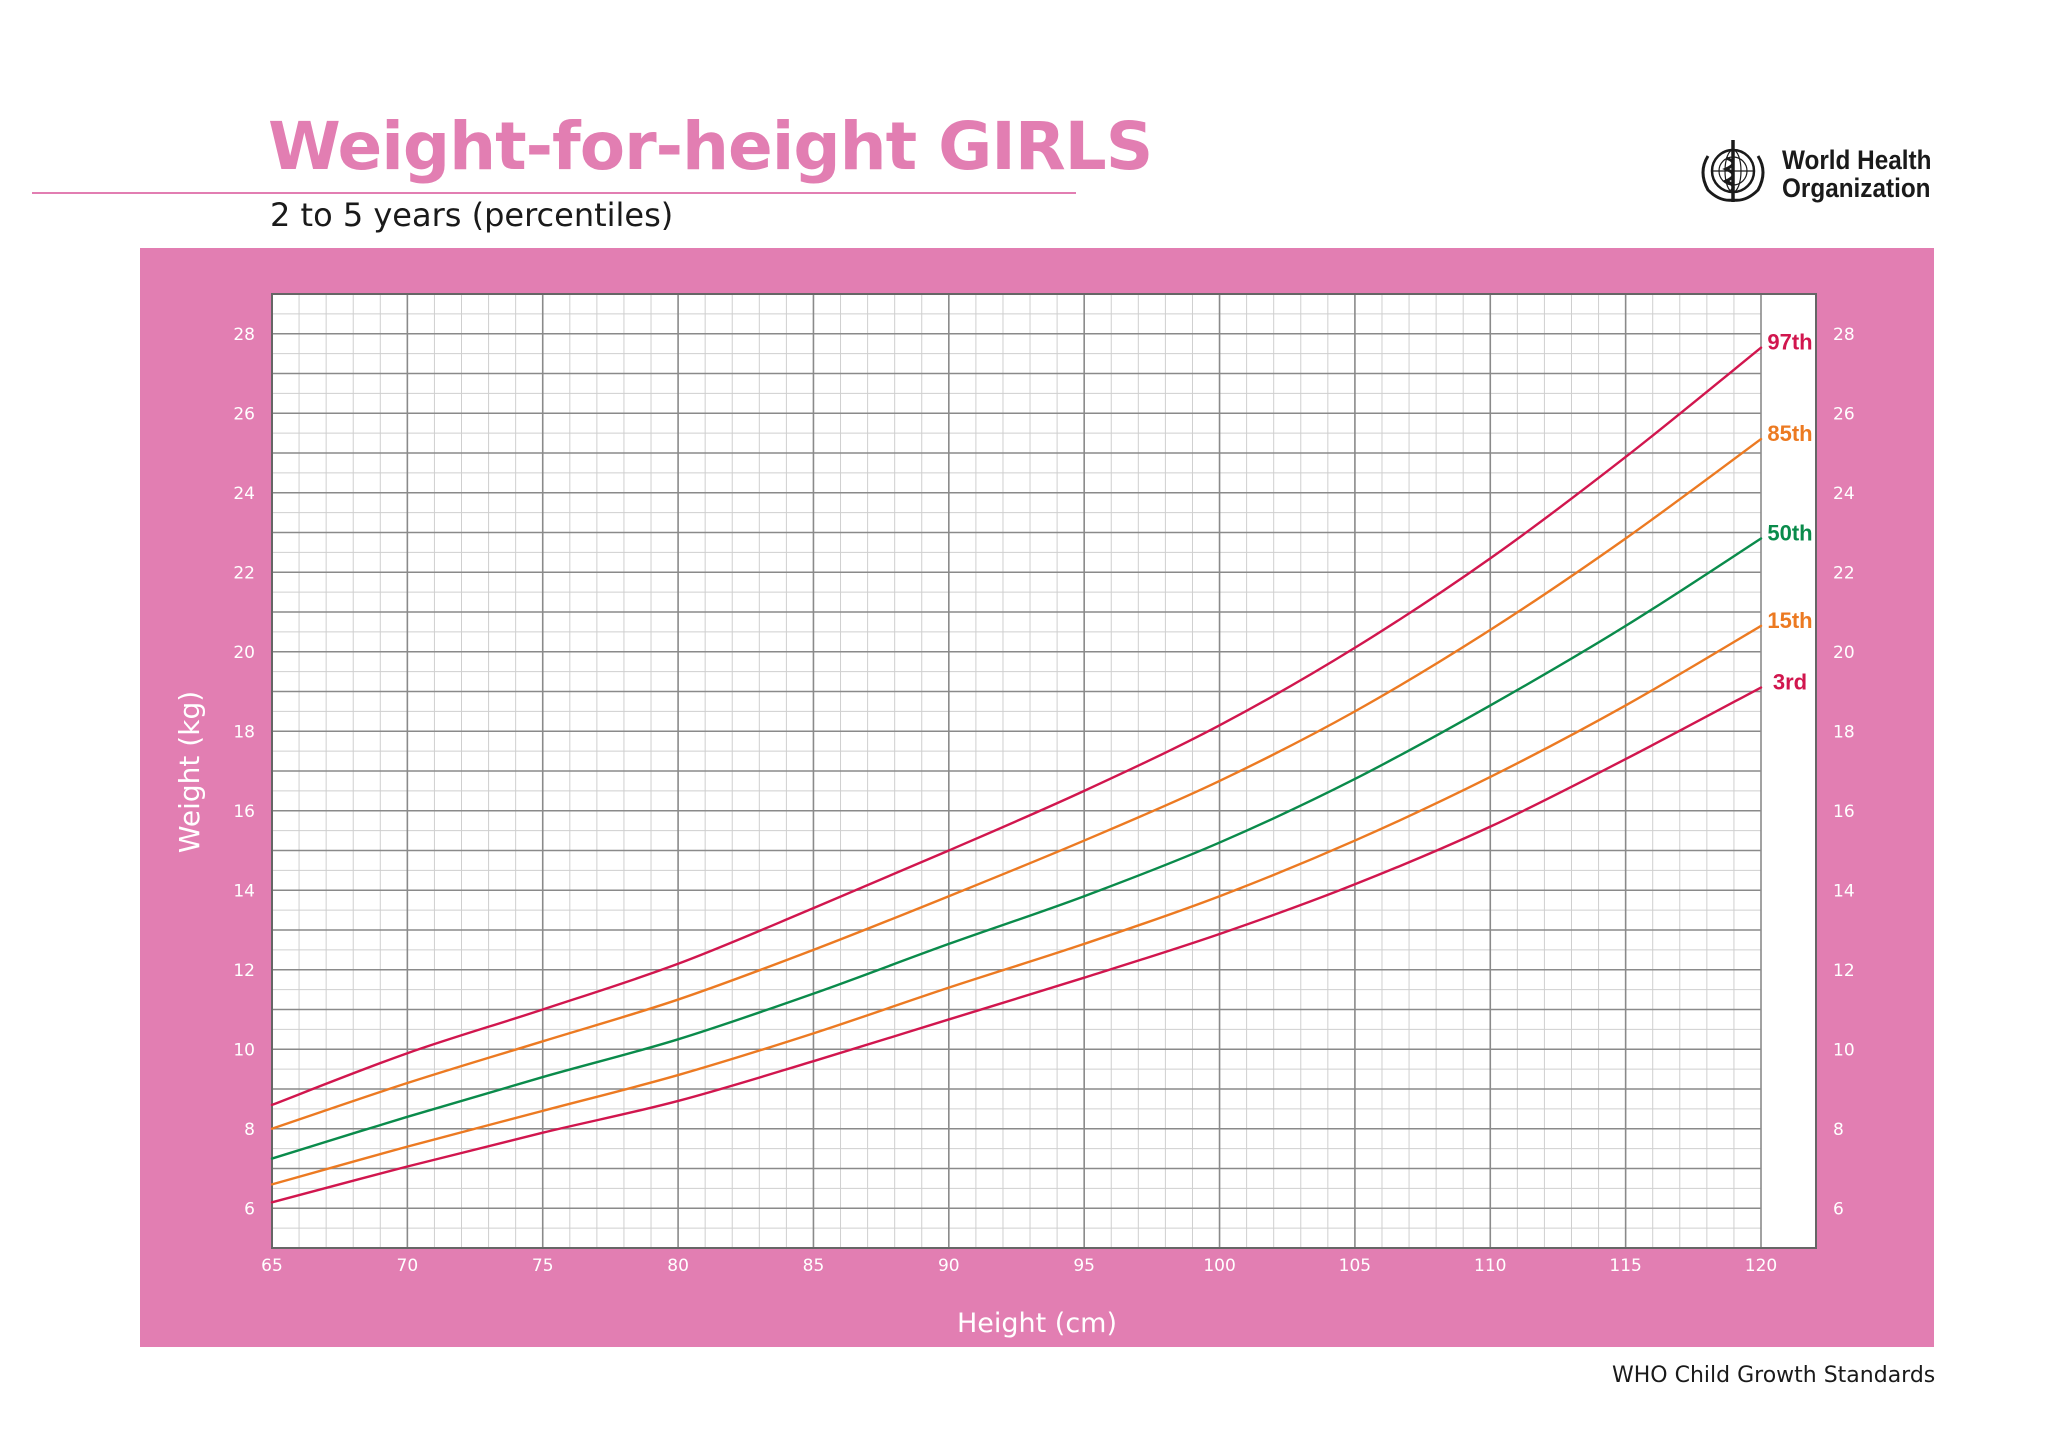 The width and height of the screenshot is (2048, 1448). I want to click on y-tick-labels-left: 6 8 10 12 14 16 18 20 22 24 26 28, so click(244, 772).